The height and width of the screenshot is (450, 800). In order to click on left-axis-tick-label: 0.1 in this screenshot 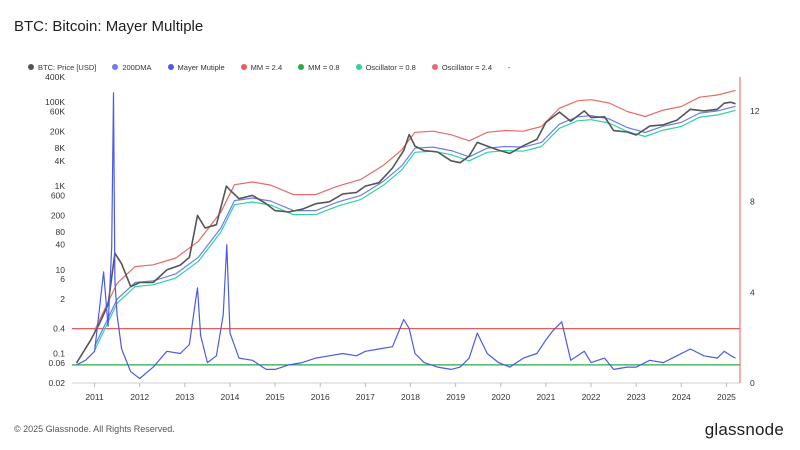, I will do `click(59, 354)`.